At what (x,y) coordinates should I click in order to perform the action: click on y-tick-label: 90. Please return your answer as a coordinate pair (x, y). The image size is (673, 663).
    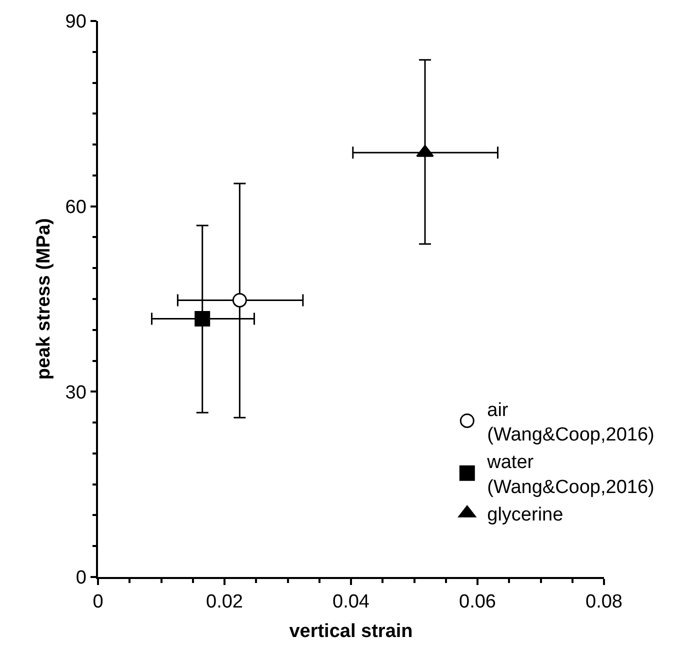
    Looking at the image, I should click on (75, 22).